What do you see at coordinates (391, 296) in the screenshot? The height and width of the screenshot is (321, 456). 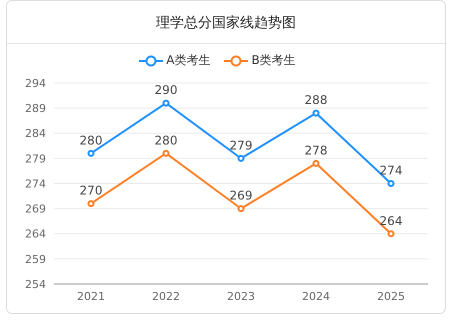 I see `x-tick-label: 2025` at bounding box center [391, 296].